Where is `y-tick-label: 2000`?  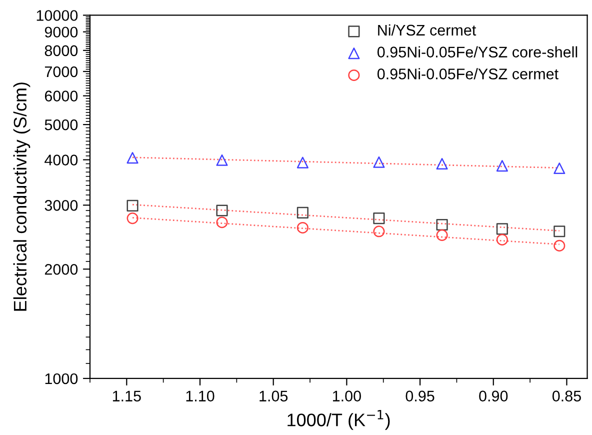 y-tick-label: 2000 is located at coordinates (61, 269).